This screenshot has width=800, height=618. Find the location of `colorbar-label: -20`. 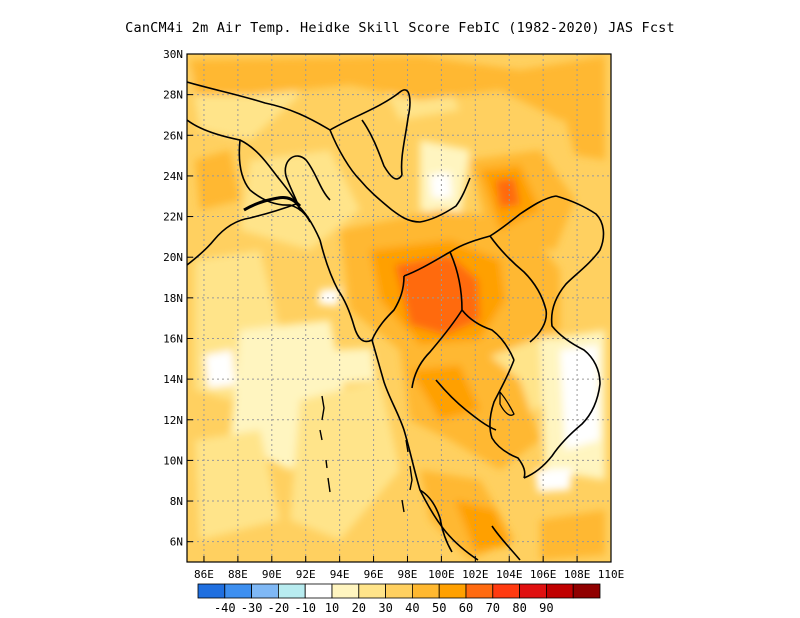

colorbar-label: -20 is located at coordinates (279, 608).